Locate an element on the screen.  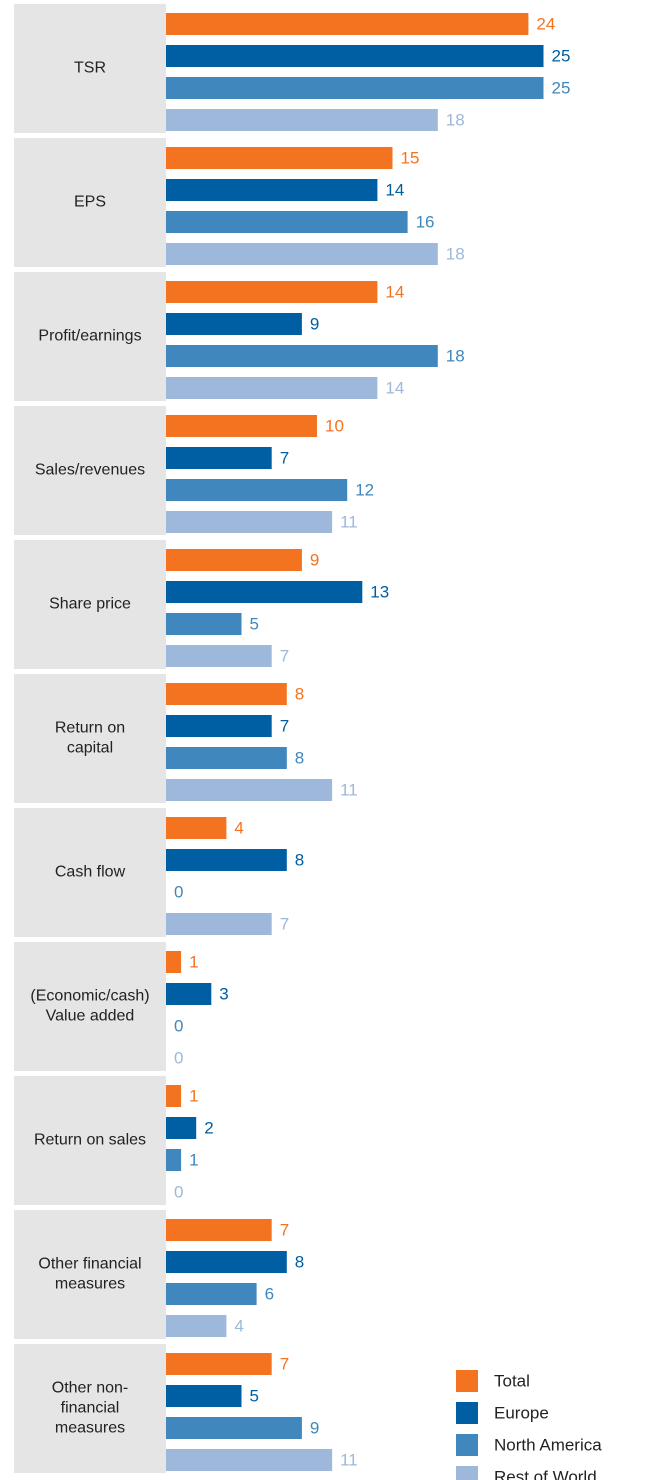
value-label-rest-of-world: 14 is located at coordinates (394, 387).